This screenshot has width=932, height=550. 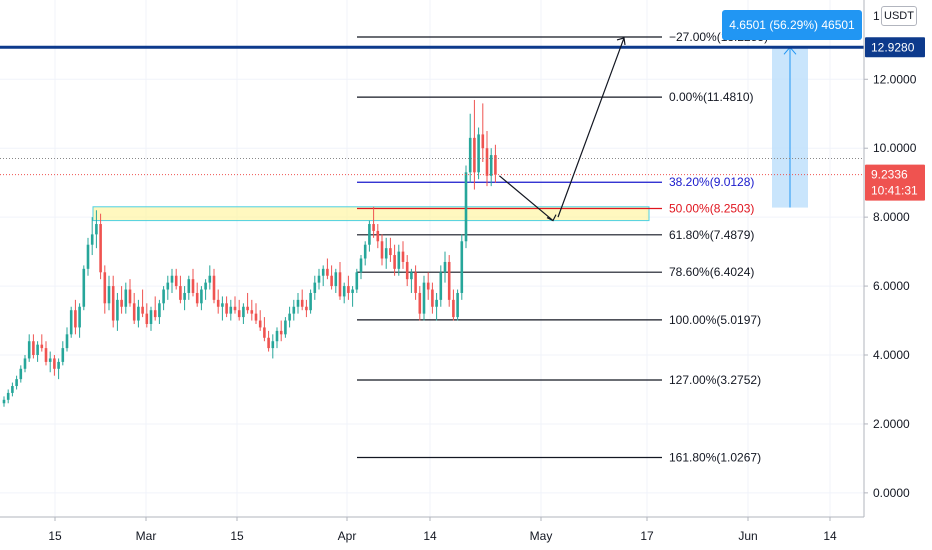 I want to click on projection-arrow-path, so click(x=562, y=129).